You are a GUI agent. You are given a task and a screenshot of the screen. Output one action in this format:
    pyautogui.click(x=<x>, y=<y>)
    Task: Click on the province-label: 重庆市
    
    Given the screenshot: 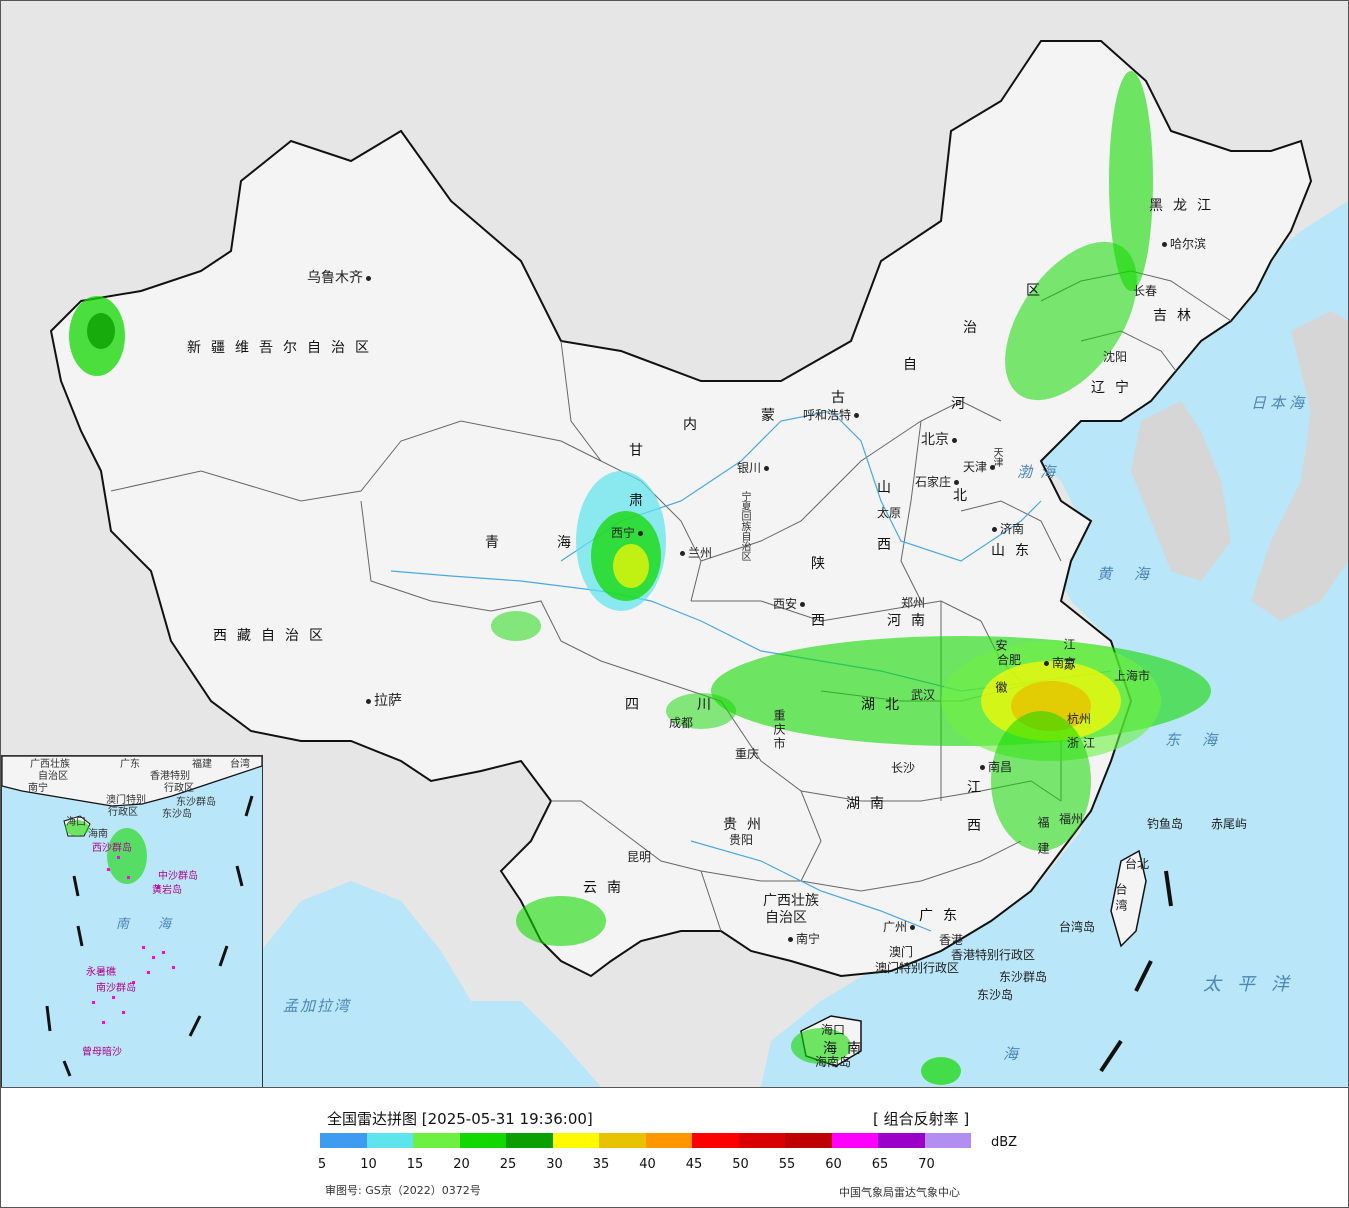 What is the action you would take?
    pyautogui.click(x=779, y=730)
    